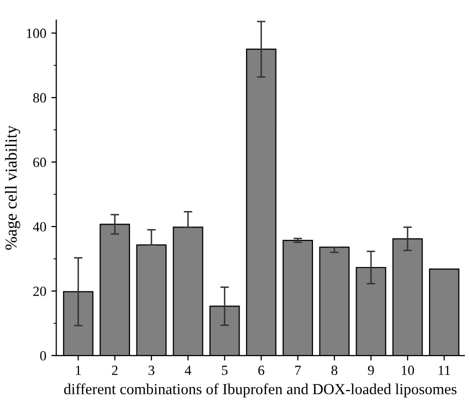 This screenshot has height=404, width=469. Describe the element at coordinates (334, 371) in the screenshot. I see `x-tick-label: 8` at that location.